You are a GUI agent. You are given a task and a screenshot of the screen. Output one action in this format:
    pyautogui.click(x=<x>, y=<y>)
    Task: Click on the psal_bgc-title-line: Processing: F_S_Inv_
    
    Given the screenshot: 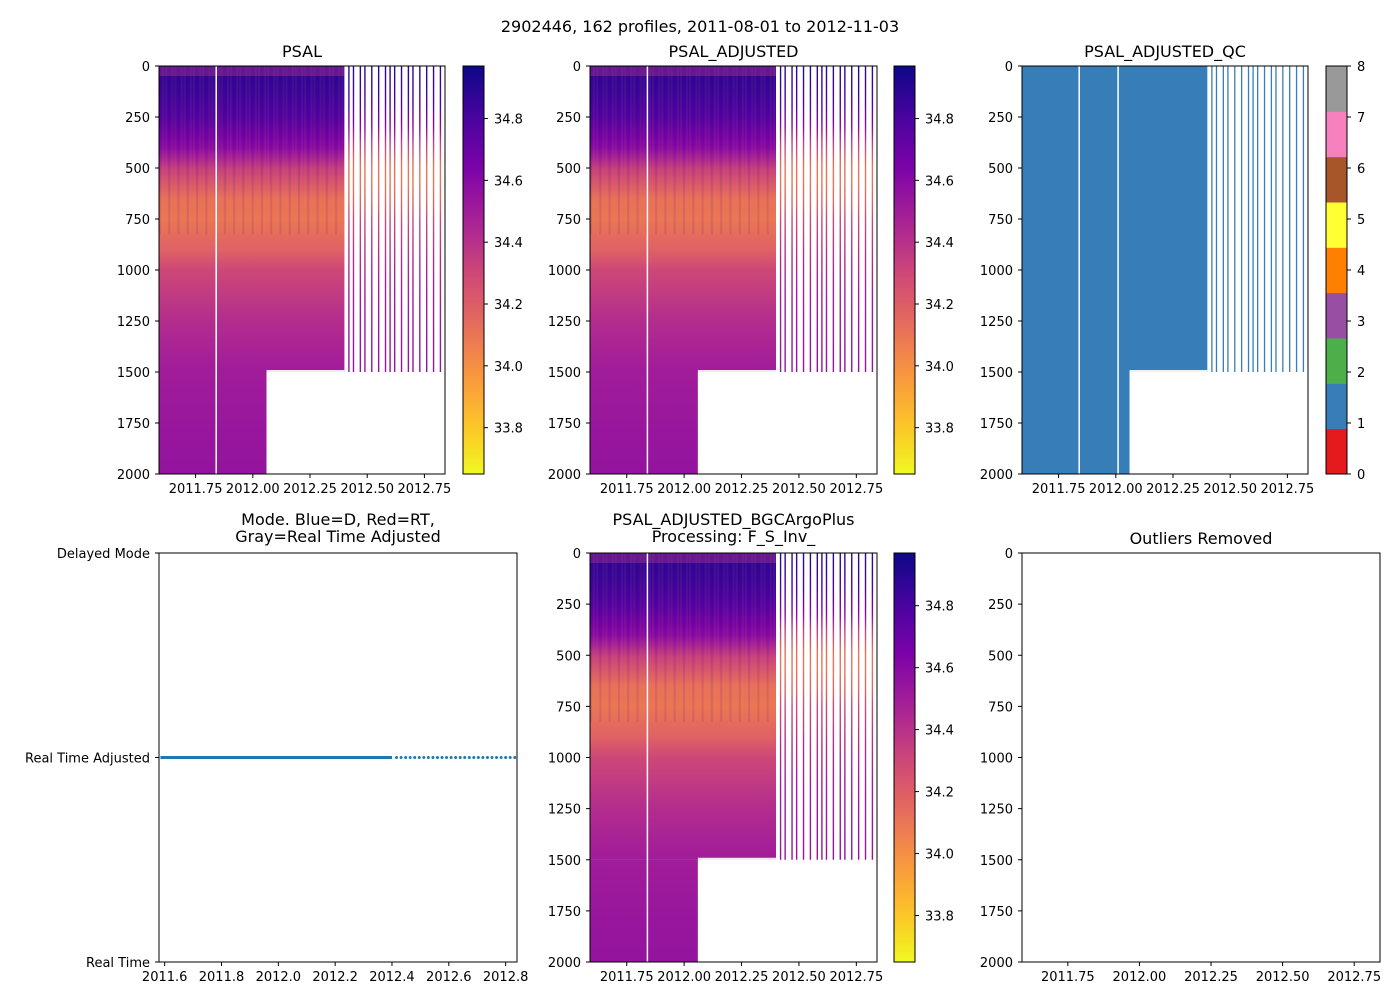 What is the action you would take?
    pyautogui.click(x=734, y=537)
    